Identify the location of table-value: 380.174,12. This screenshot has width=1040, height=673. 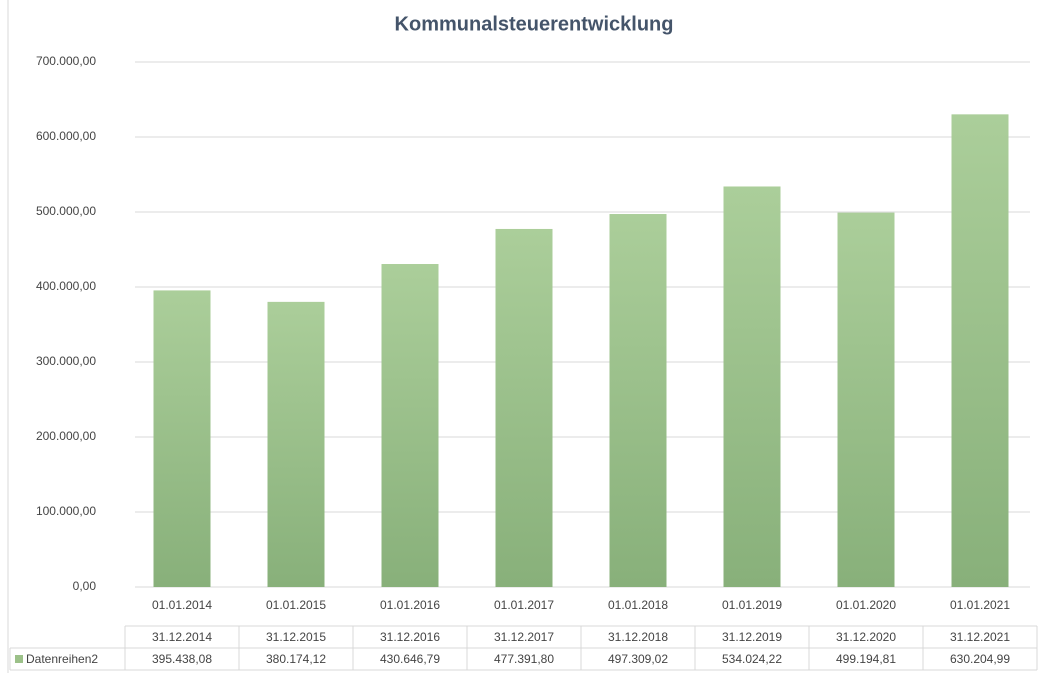
(296, 659).